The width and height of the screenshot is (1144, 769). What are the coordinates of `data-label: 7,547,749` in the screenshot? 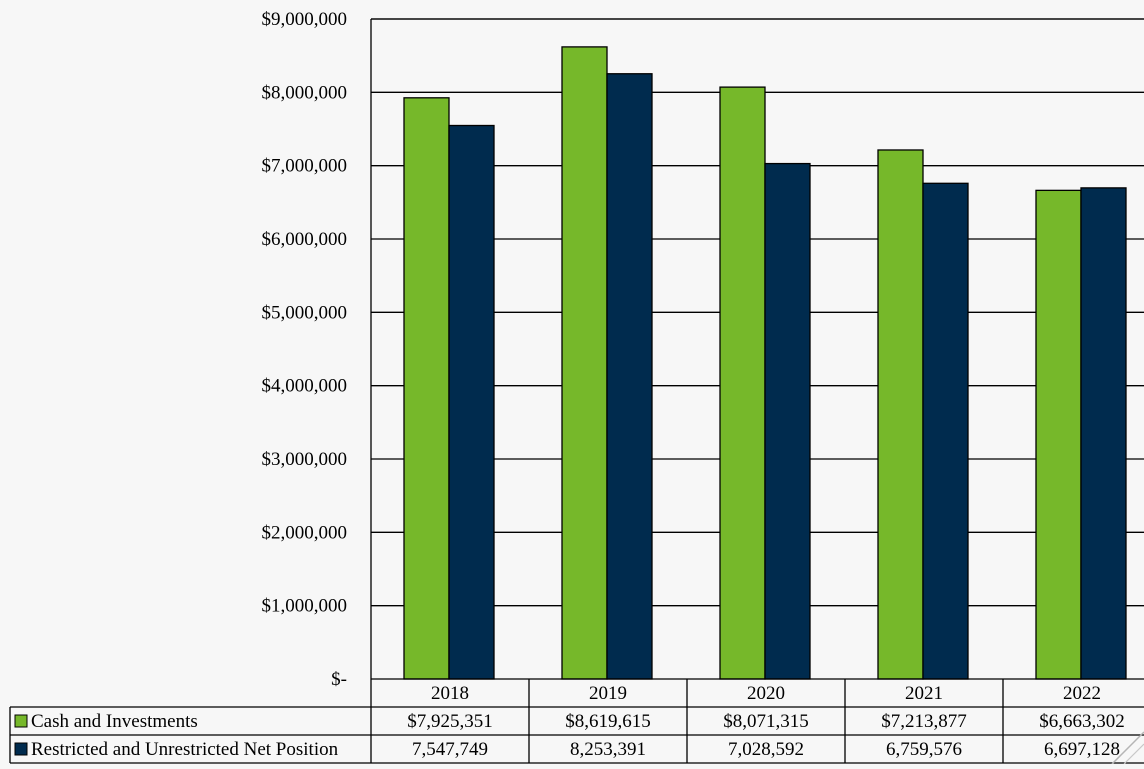 It's located at (450, 749).